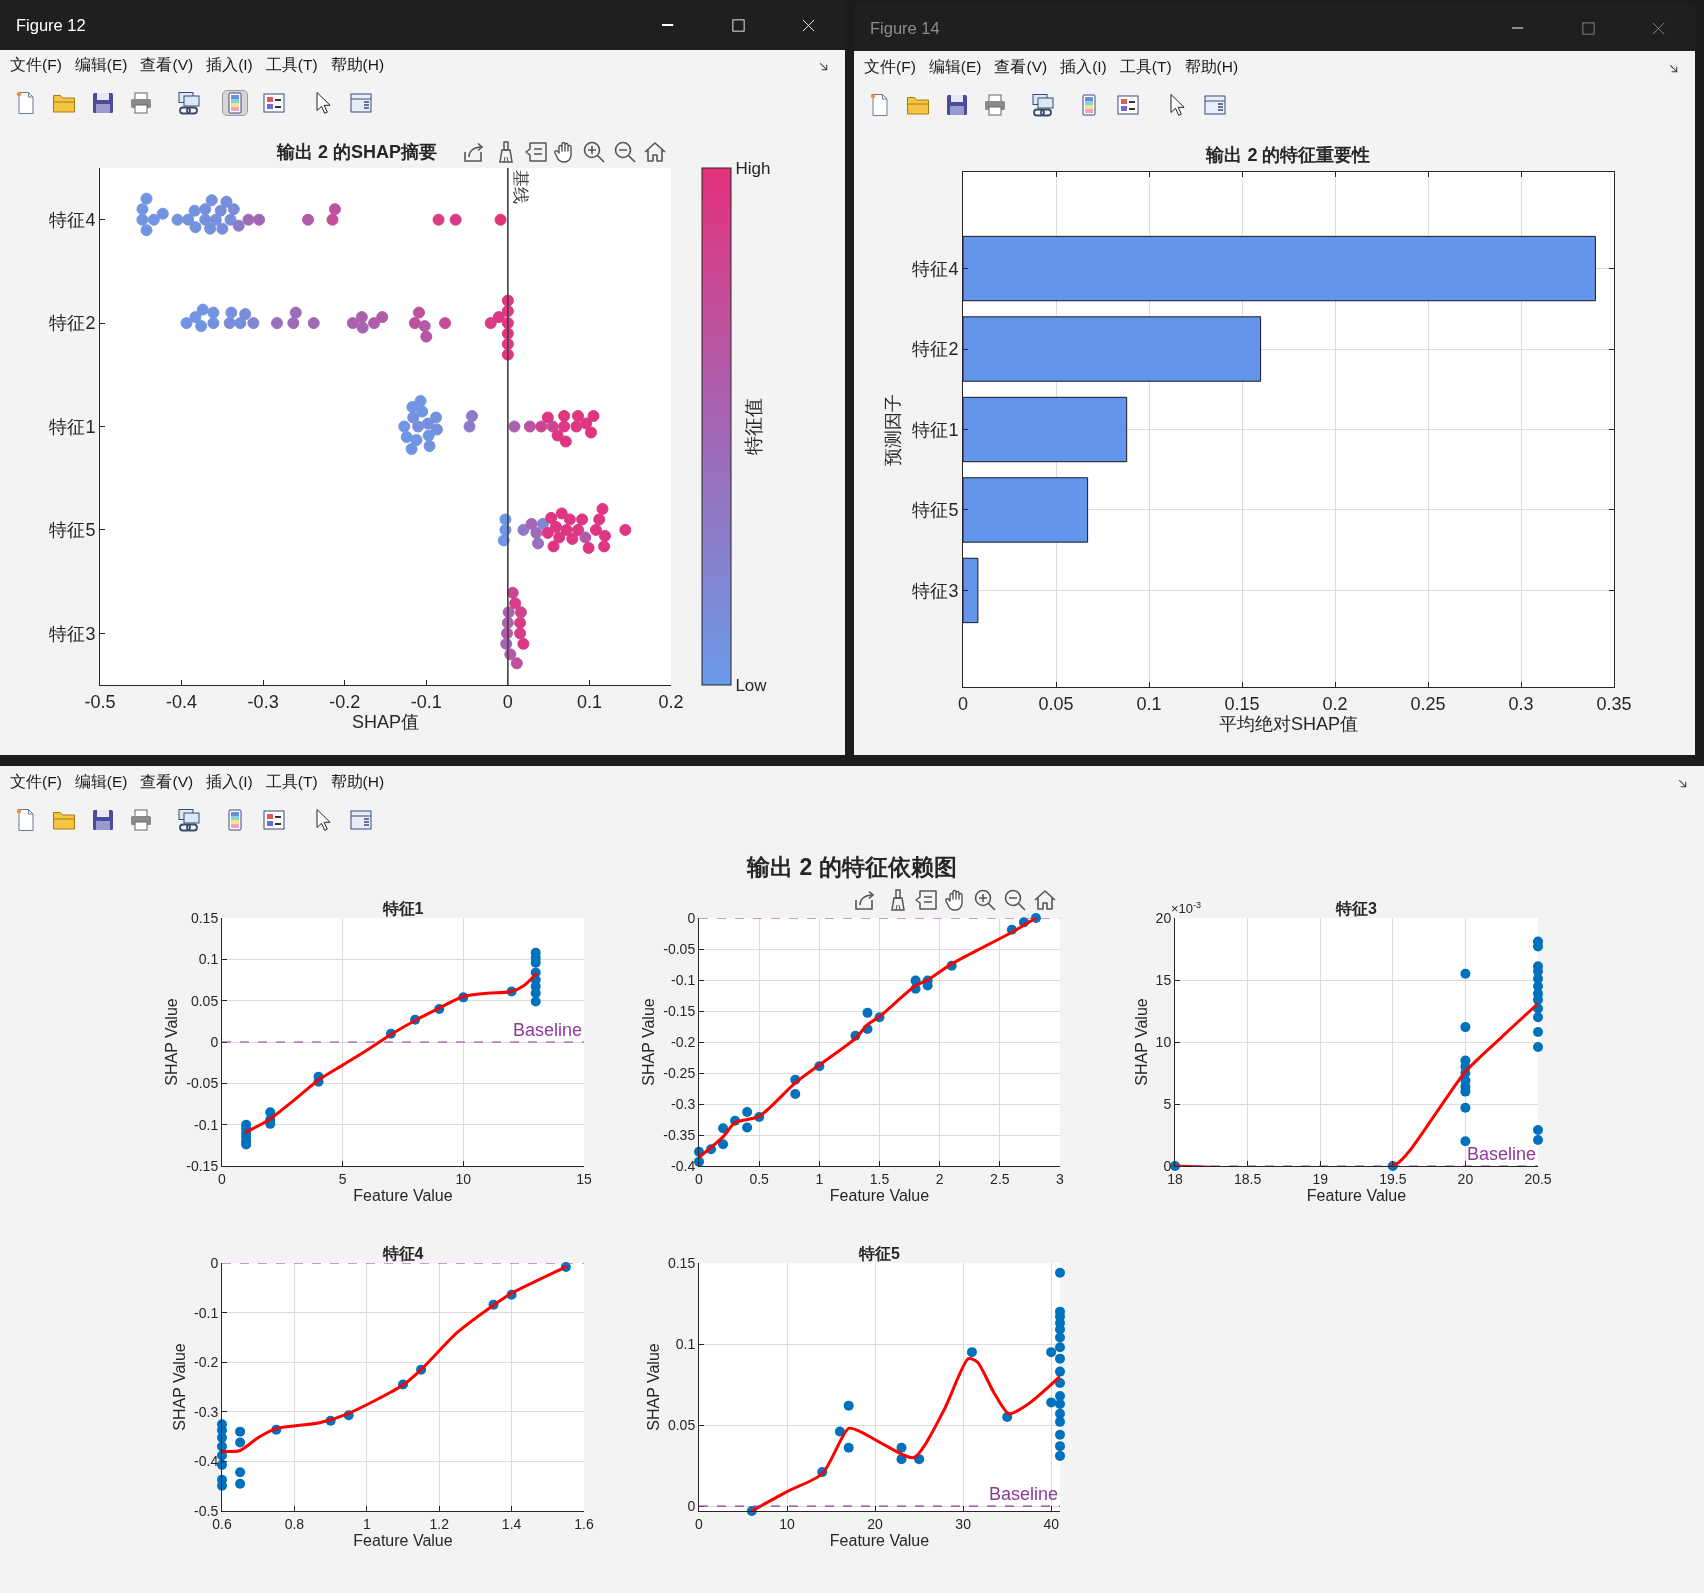 This screenshot has height=1593, width=1704. I want to click on chart-title: 特征5, so click(879, 1253).